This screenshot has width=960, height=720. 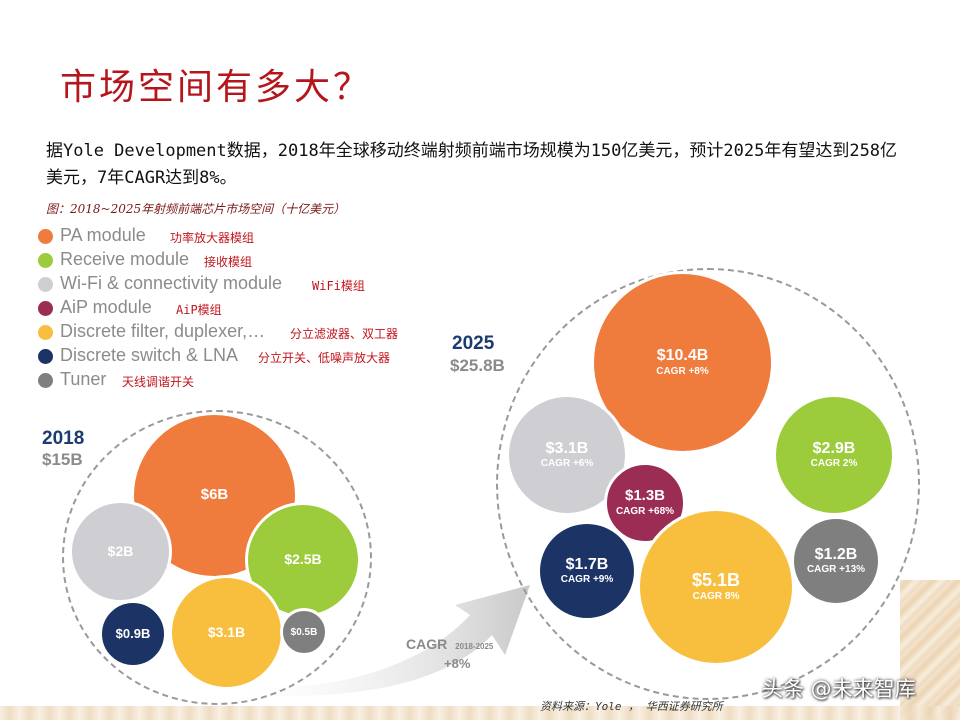 I want to click on bubble-2018-wifi: $2B, so click(x=120, y=551).